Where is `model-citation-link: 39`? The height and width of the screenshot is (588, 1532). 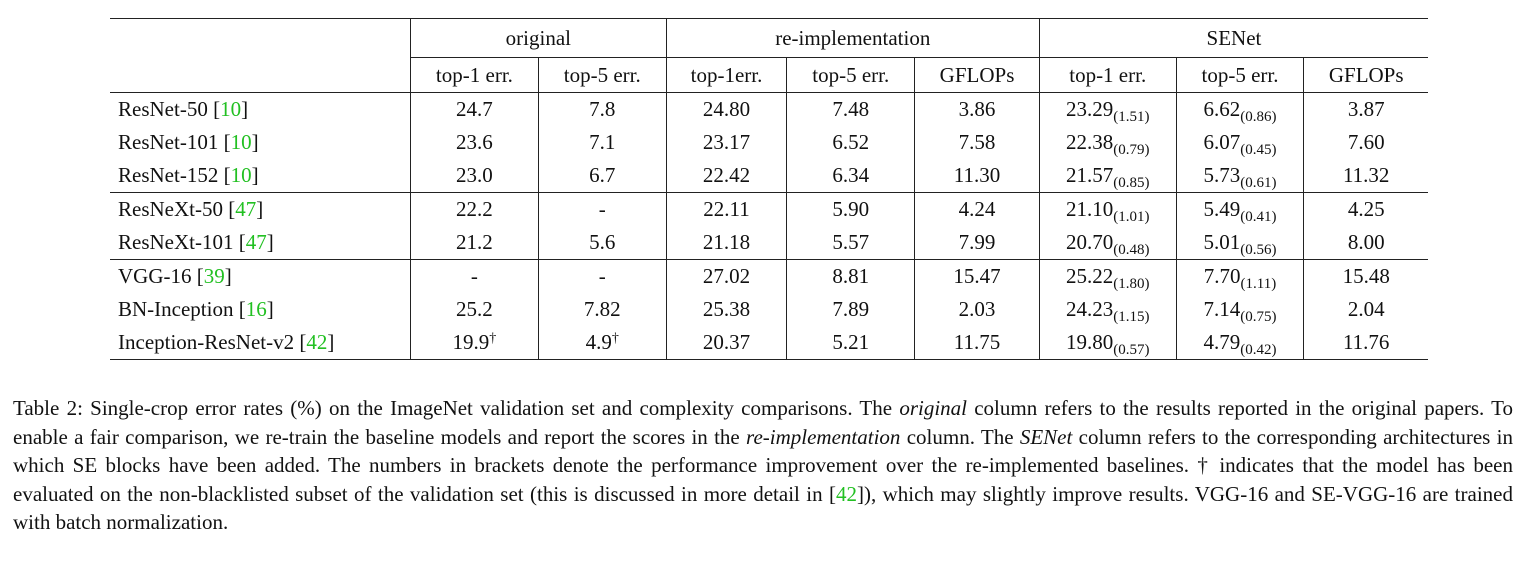
model-citation-link: 39 is located at coordinates (214, 276).